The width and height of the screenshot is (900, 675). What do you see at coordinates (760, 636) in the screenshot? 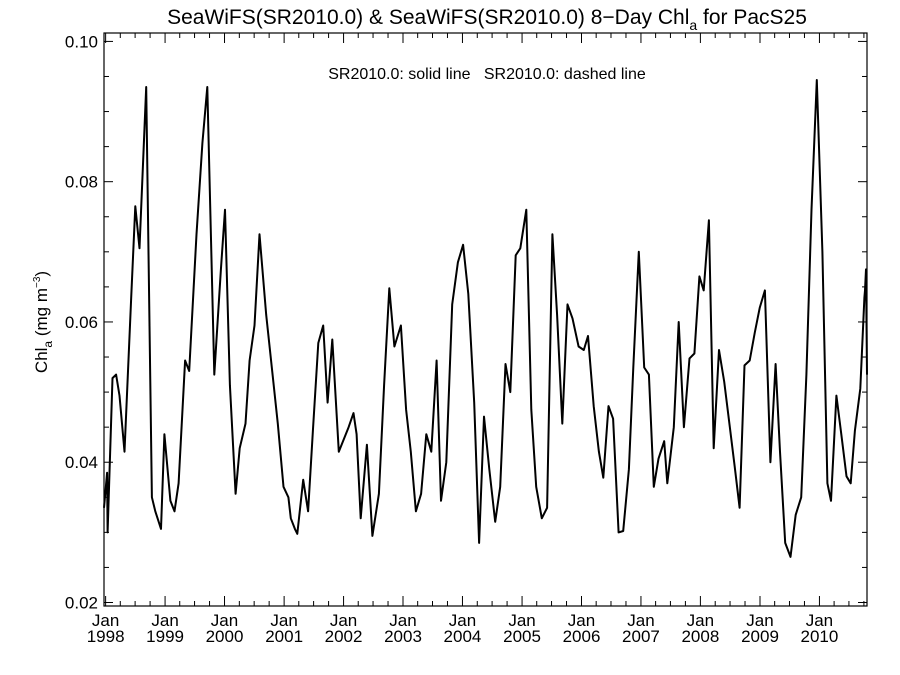
I see `x-tick-year: 2009` at bounding box center [760, 636].